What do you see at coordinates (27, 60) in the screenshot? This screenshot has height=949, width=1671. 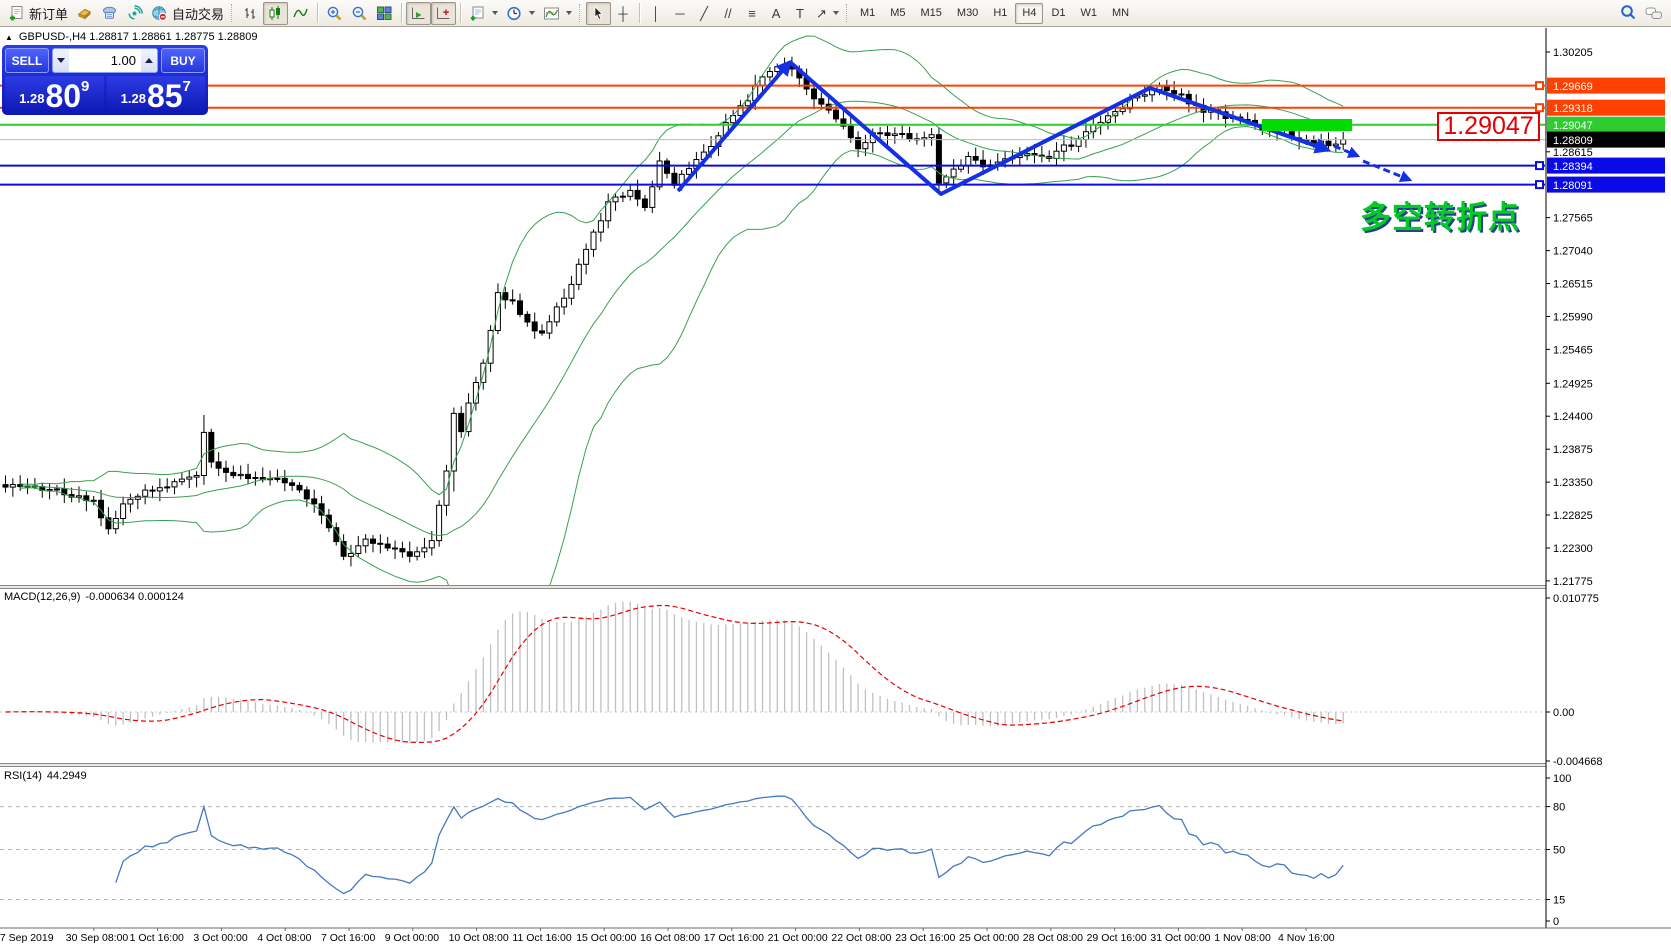 I see `sell-button: SELL` at bounding box center [27, 60].